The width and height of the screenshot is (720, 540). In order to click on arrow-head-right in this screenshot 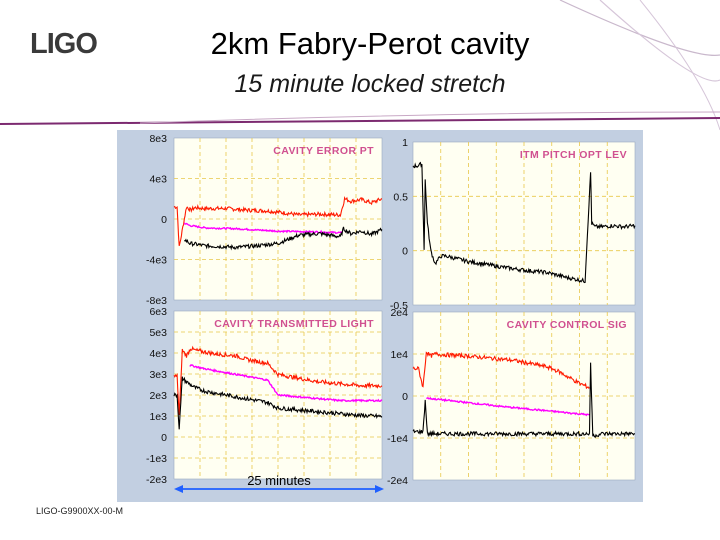, I will do `click(379, 489)`.